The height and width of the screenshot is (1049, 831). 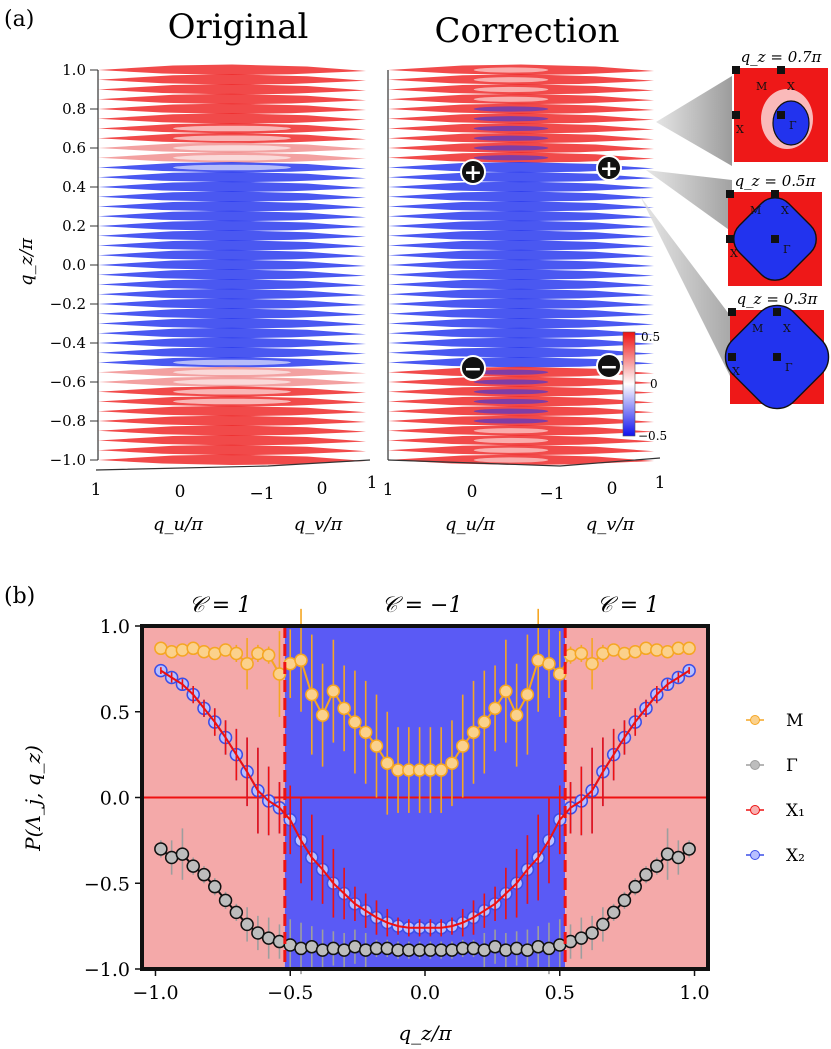 I want to click on u-tick-label: 0, so click(x=472, y=492).